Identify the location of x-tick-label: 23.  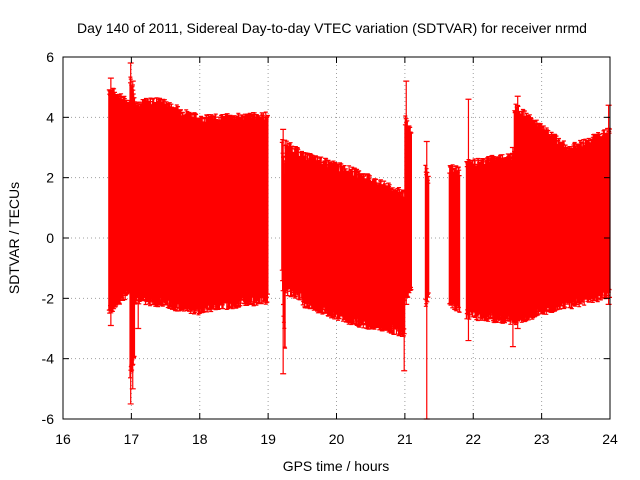
(542, 439).